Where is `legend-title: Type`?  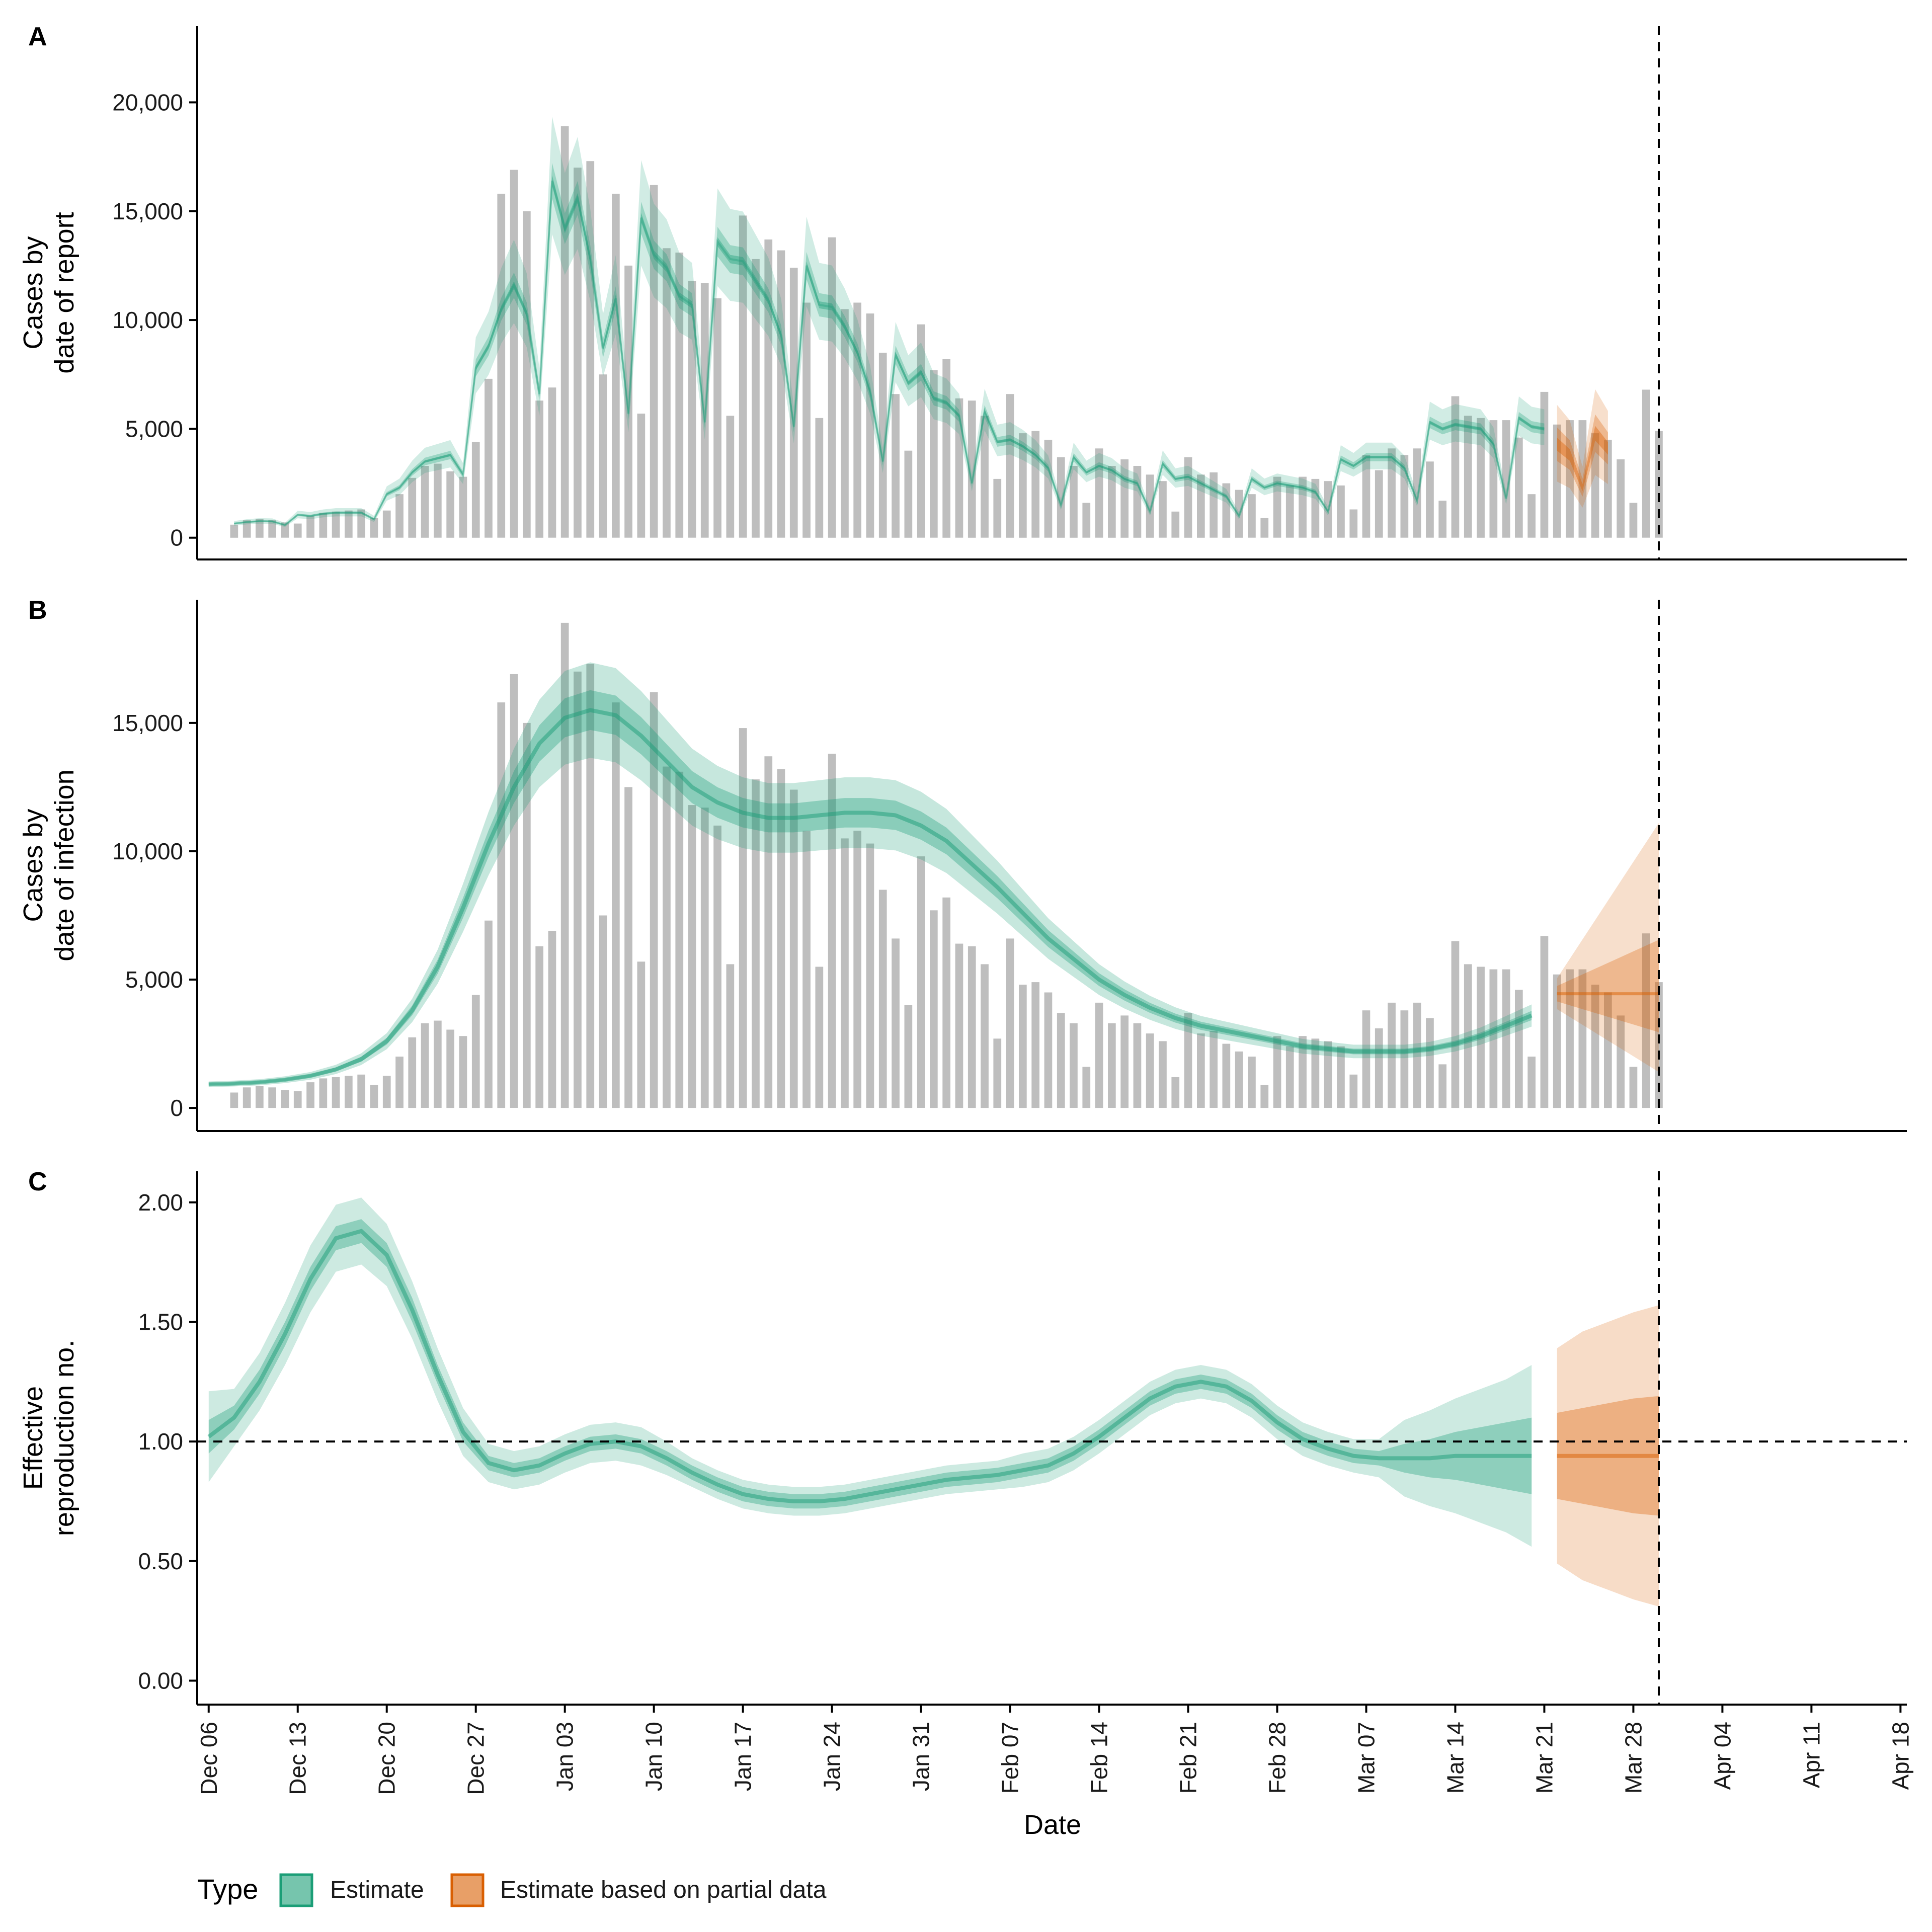
legend-title: Type is located at coordinates (228, 1889).